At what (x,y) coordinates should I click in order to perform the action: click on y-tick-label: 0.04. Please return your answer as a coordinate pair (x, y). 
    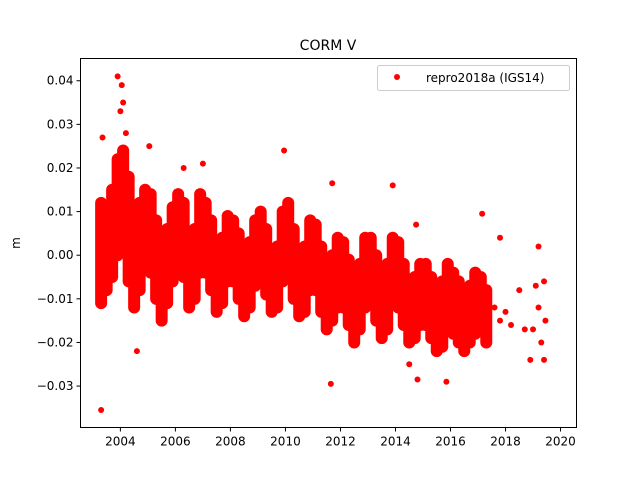
    Looking at the image, I should click on (60, 81).